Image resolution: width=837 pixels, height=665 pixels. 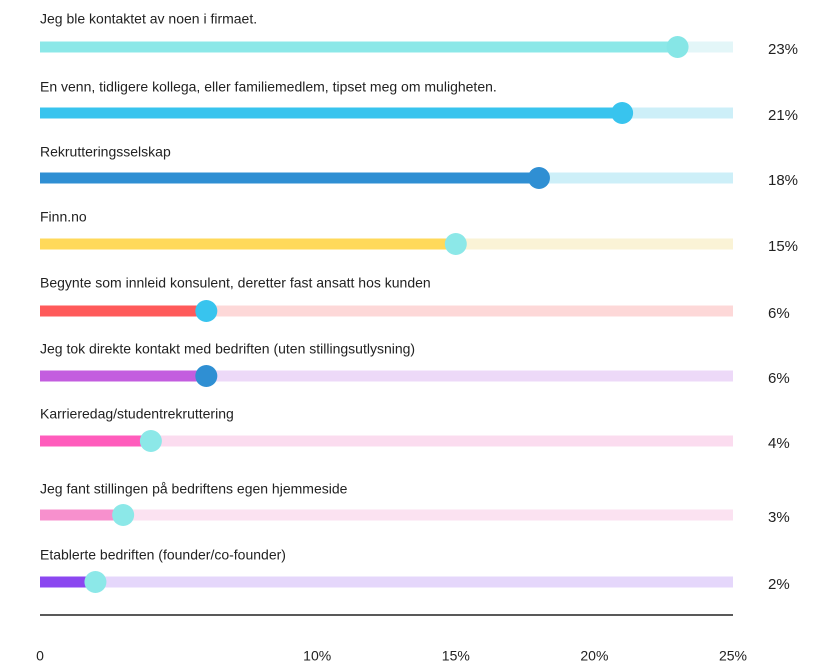 I want to click on value-label: 2%, so click(x=779, y=584).